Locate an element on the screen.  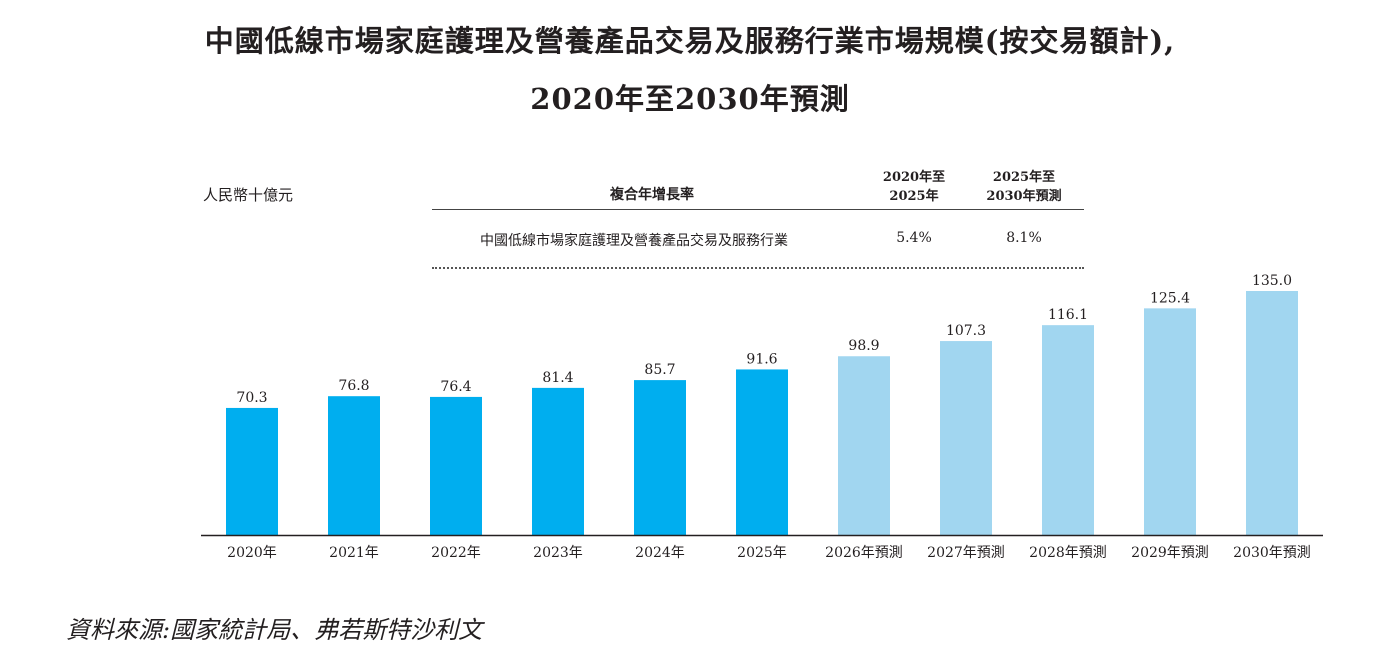
cagr-row-label: 中國低線市場家庭護理及營養產品交易及服務行業 is located at coordinates (634, 241).